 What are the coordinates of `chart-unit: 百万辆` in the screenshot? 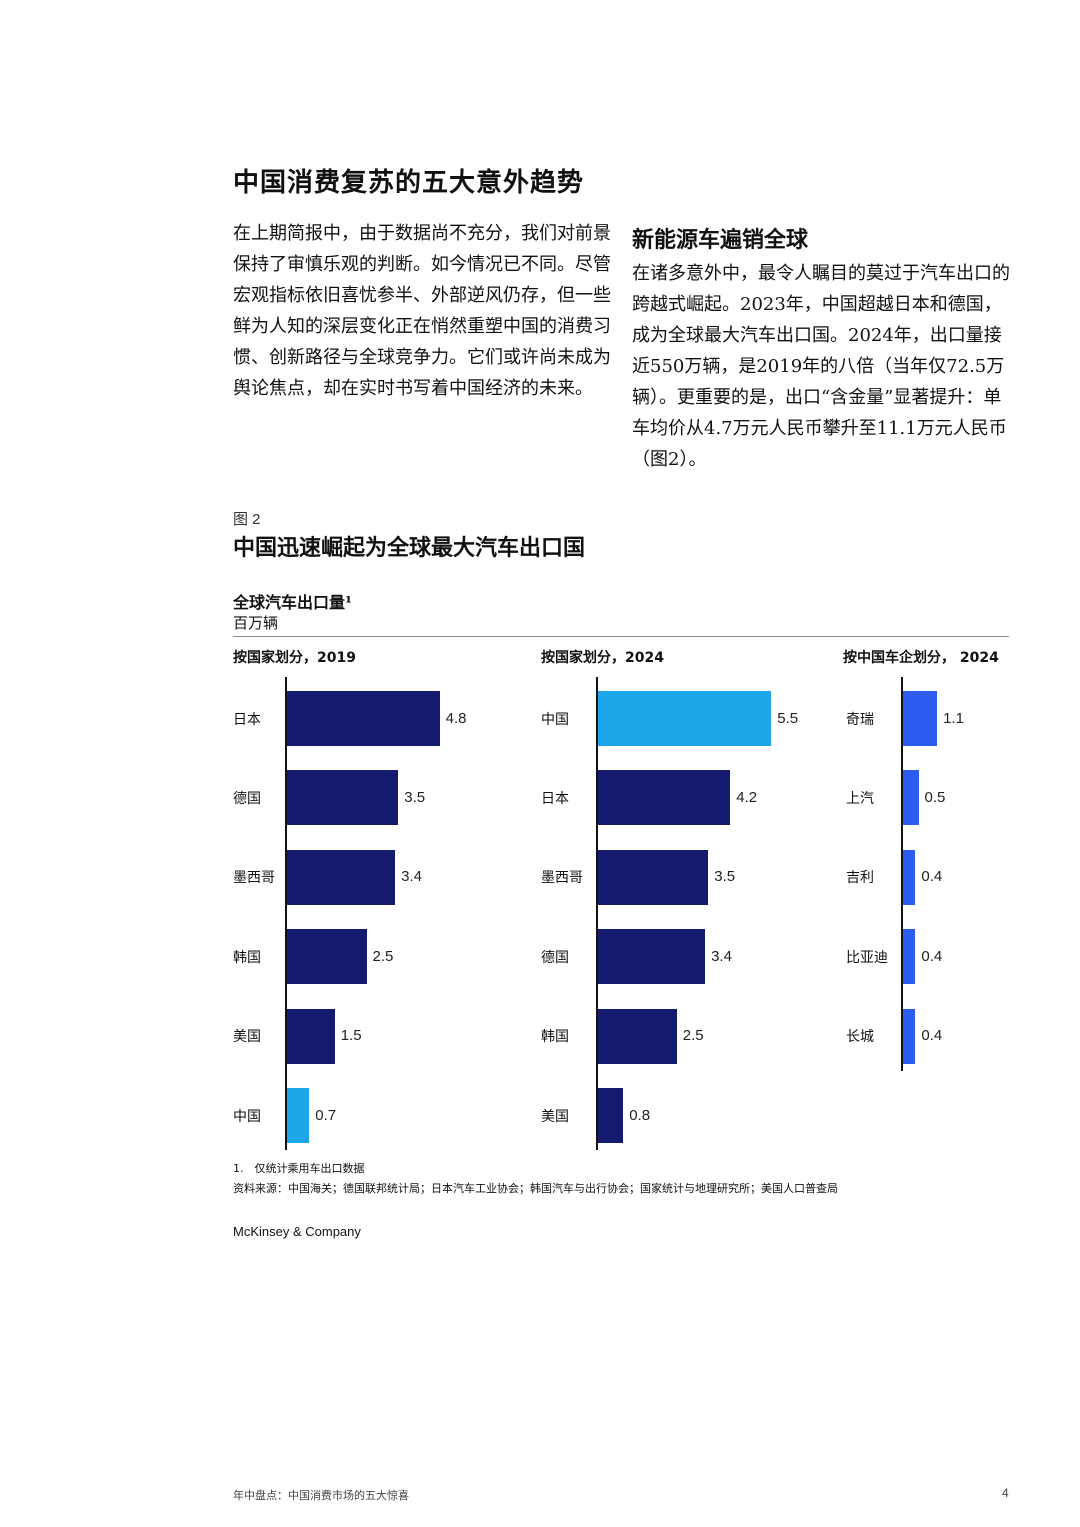 It's located at (256, 623).